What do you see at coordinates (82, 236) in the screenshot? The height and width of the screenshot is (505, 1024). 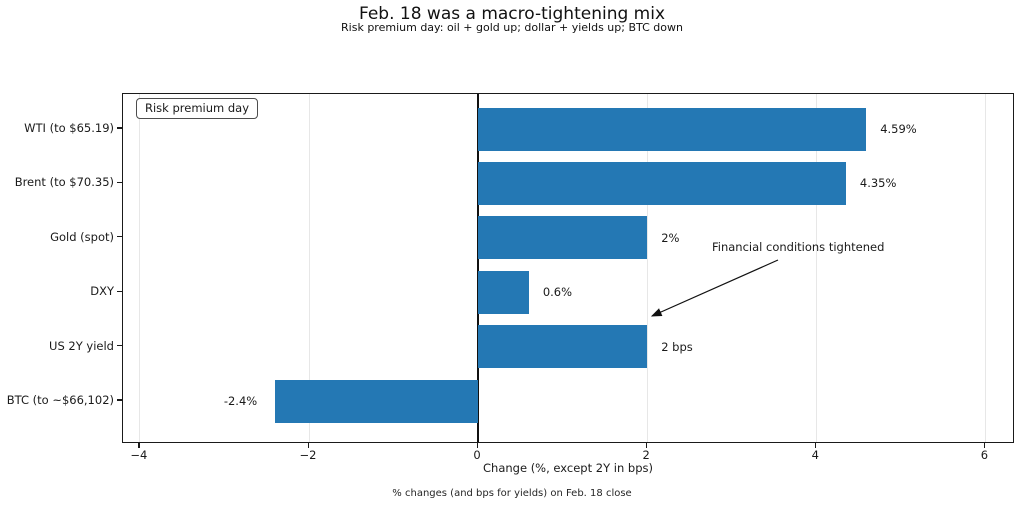 I see `y-tick-label: Gold (spot)` at bounding box center [82, 236].